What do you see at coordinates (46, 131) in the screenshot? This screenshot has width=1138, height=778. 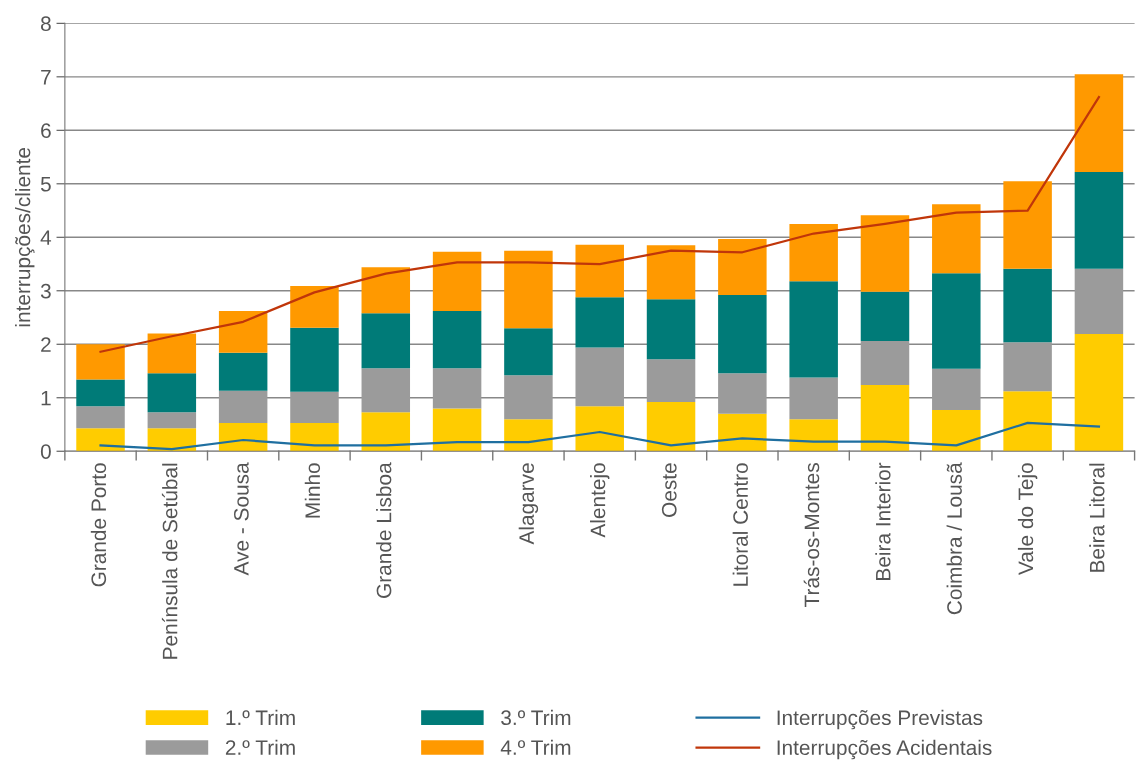 I see `y-tick-label: 6` at bounding box center [46, 131].